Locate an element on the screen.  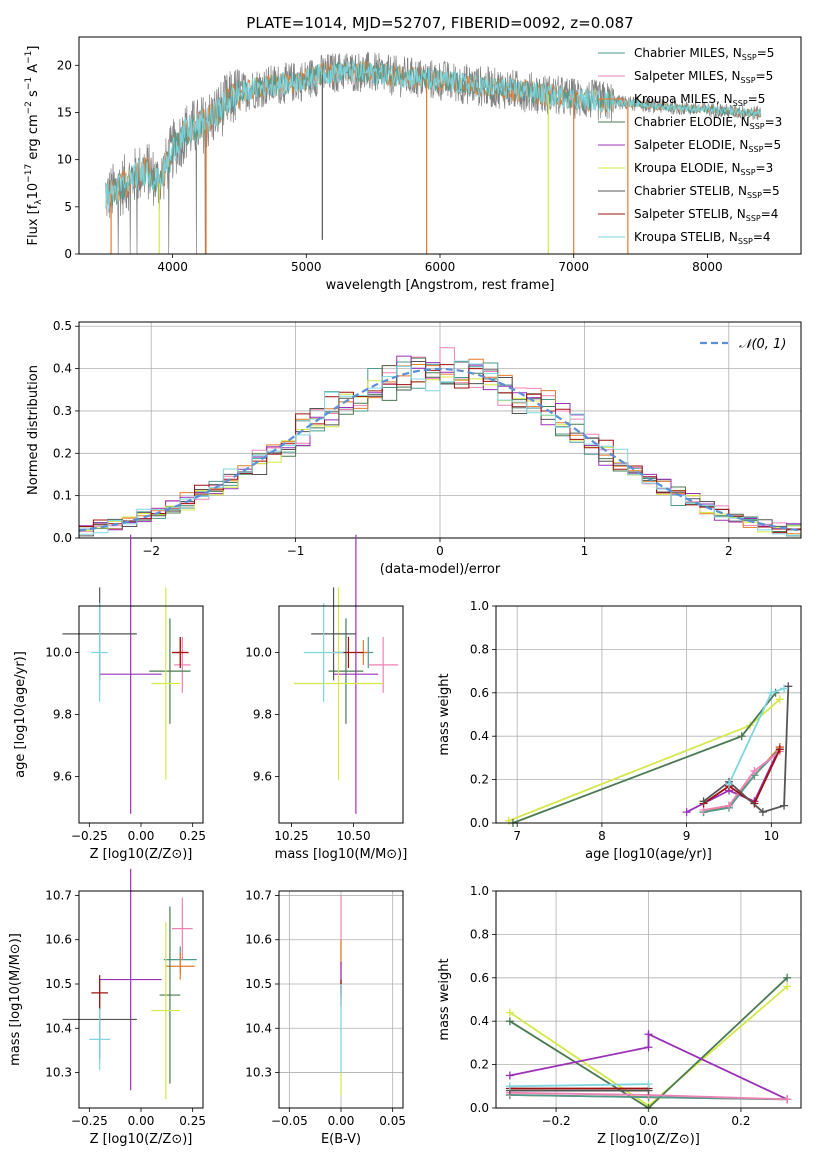
x-axis-label: mass [log10(M/M⊙)] is located at coordinates (341, 854).